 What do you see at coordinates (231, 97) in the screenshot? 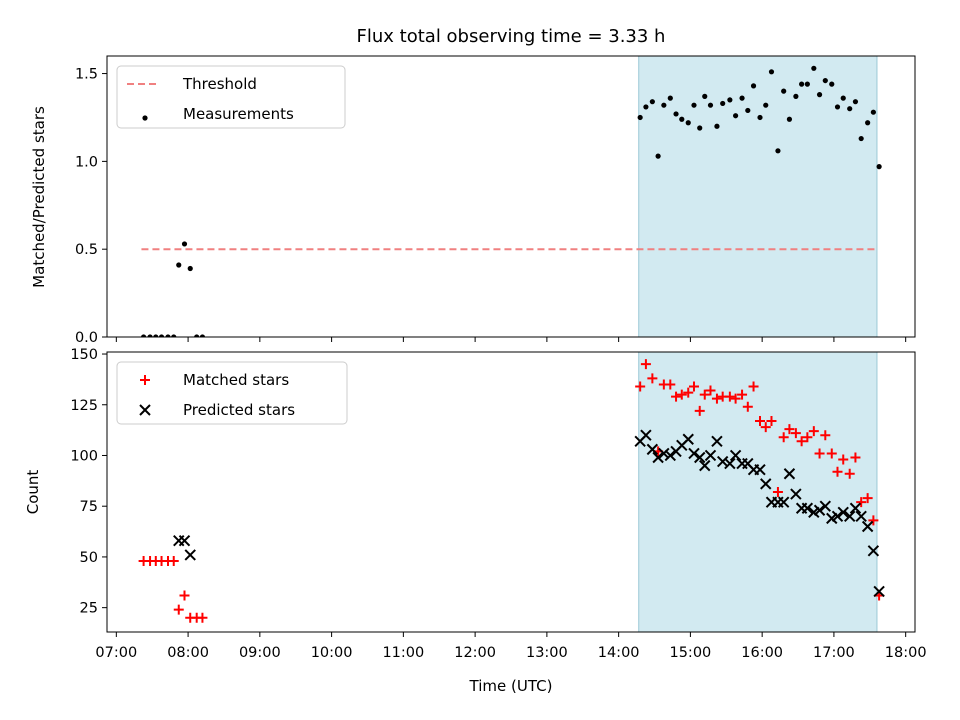
I see `top-legend: Threshold Measurements` at bounding box center [231, 97].